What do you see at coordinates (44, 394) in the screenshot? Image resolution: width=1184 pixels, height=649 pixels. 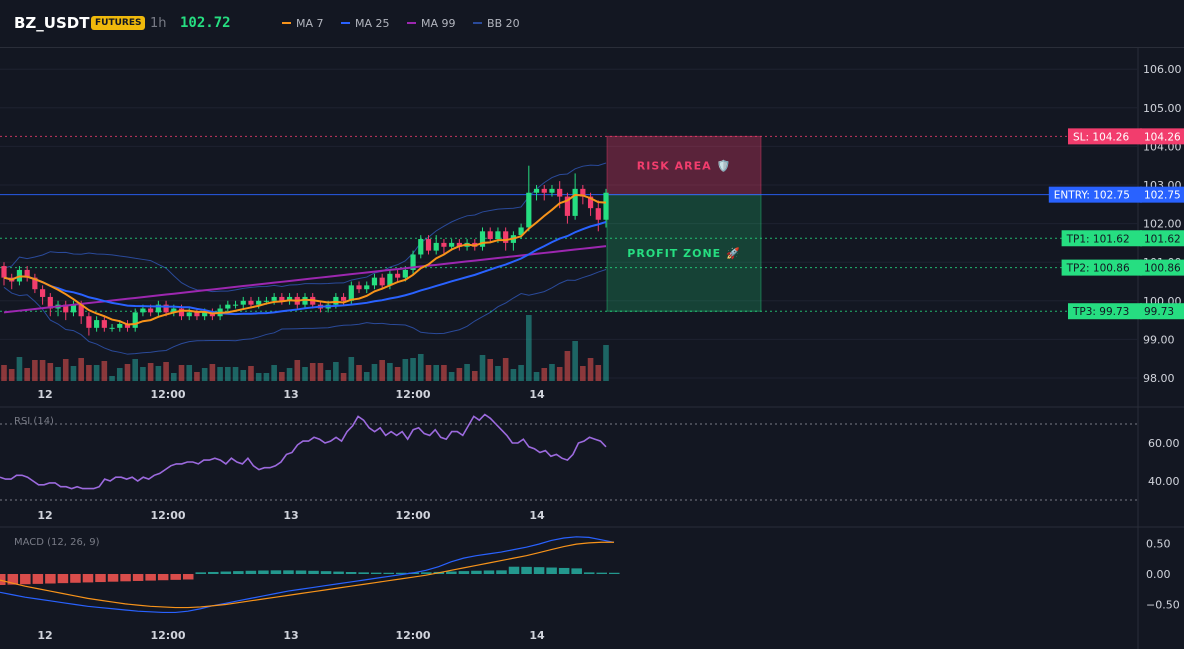 I see `time-tick-label: 12` at bounding box center [44, 394].